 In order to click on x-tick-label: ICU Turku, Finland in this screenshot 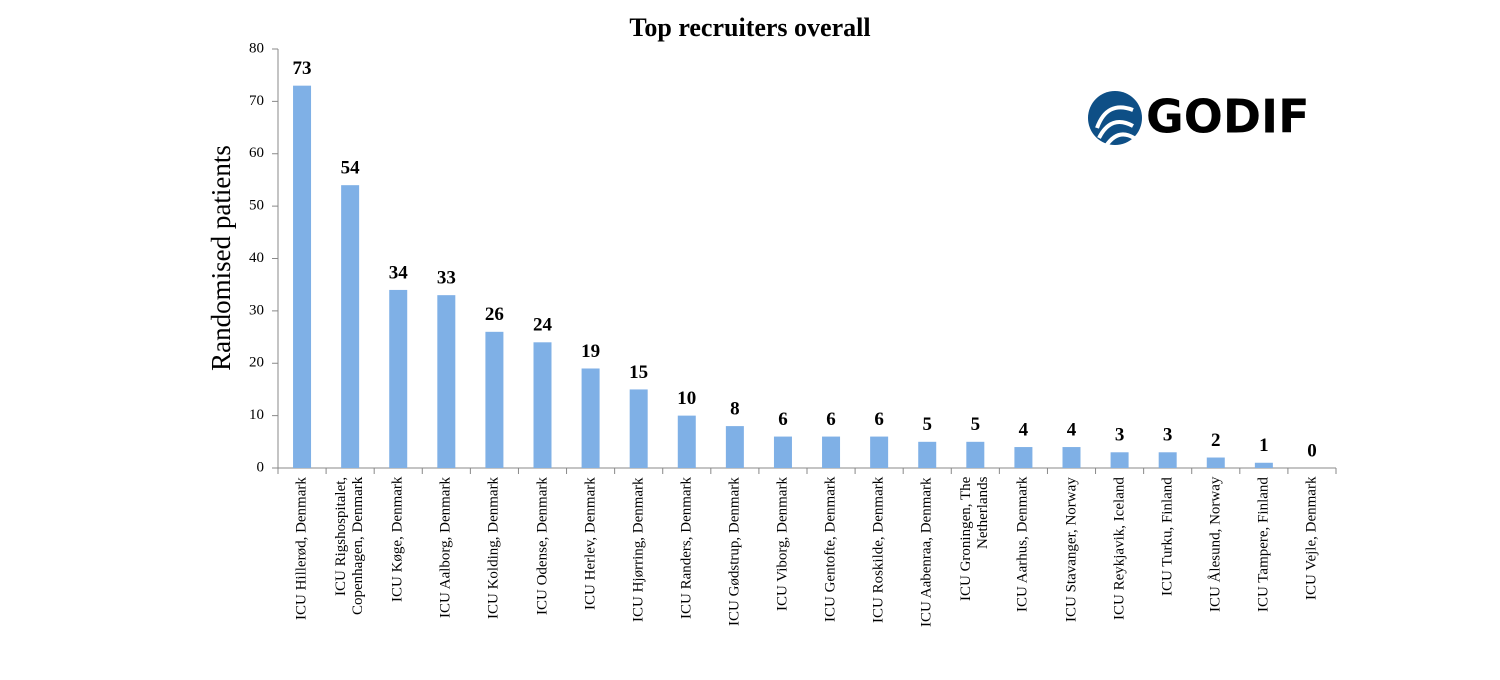, I will do `click(1167, 536)`.